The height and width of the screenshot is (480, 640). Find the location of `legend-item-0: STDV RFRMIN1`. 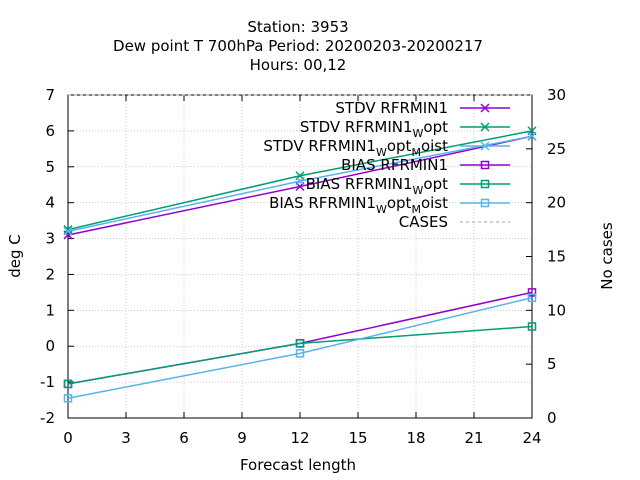

legend-item-0: STDV RFRMIN1 is located at coordinates (422, 108).